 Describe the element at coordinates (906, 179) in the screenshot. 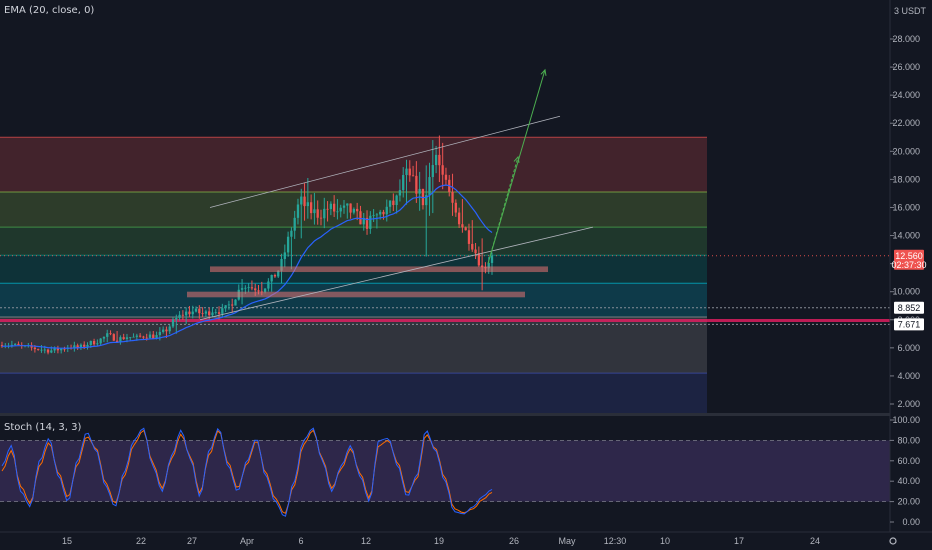

I see `y-tick-label: 18.000` at that location.